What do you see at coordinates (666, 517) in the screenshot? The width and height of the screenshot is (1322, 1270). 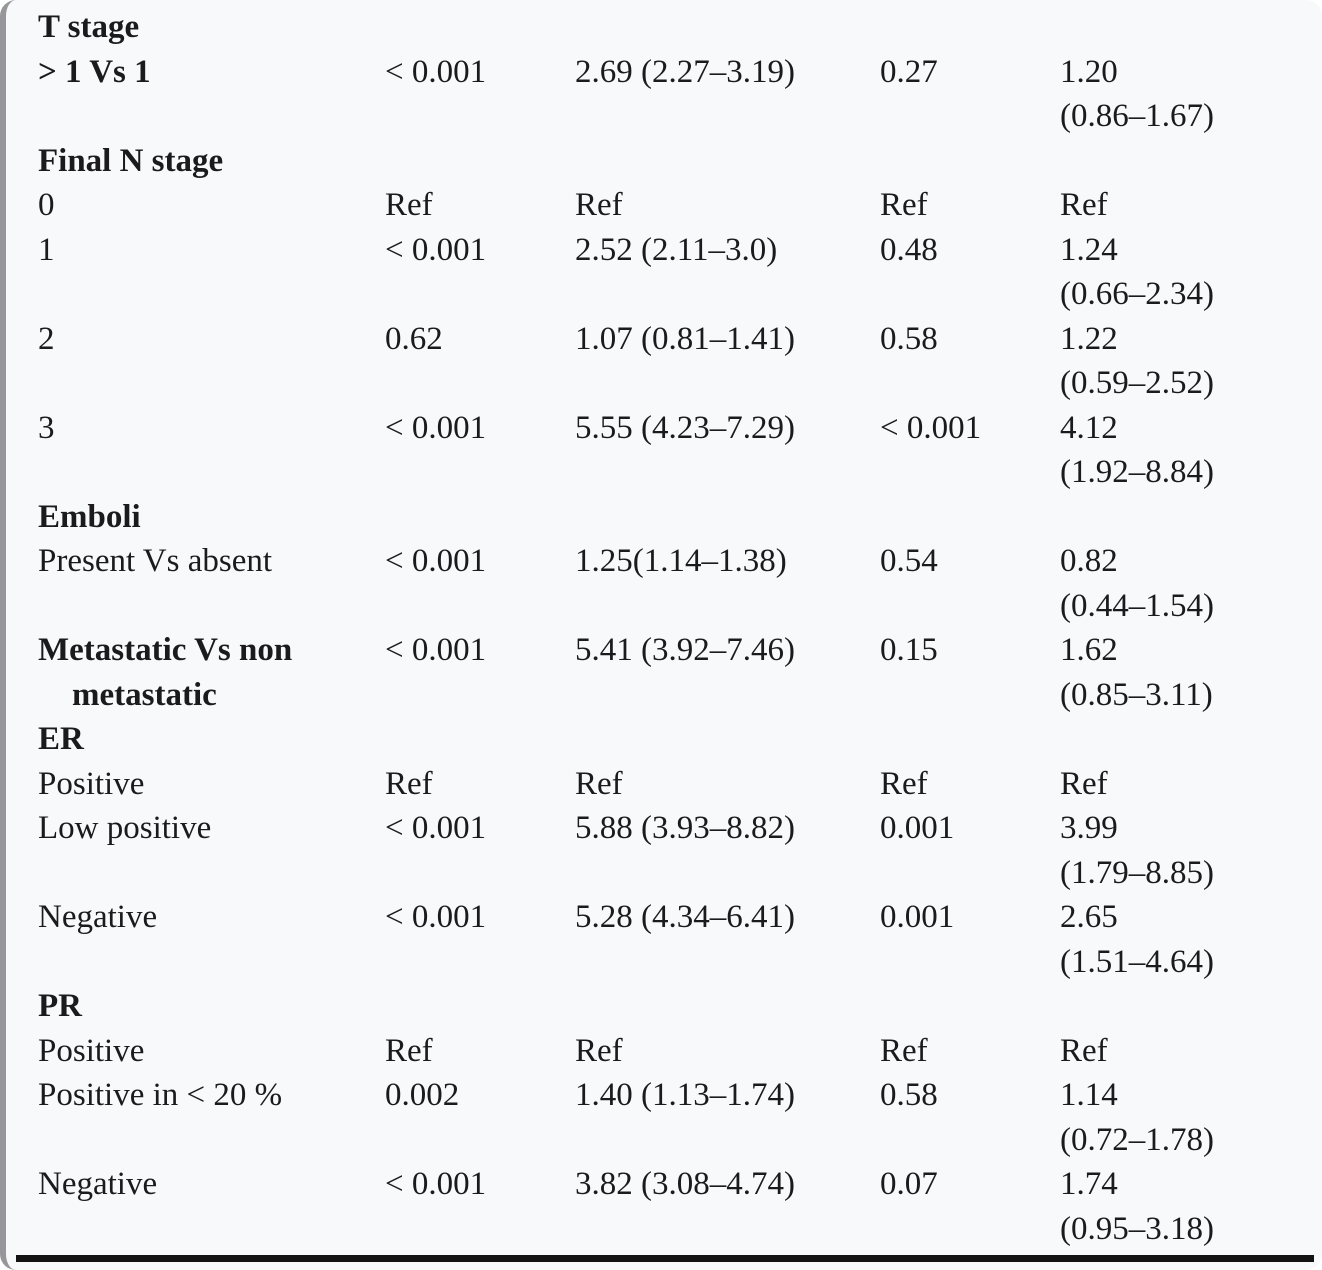 I see `section-row-emboli: Emboli` at bounding box center [666, 517].